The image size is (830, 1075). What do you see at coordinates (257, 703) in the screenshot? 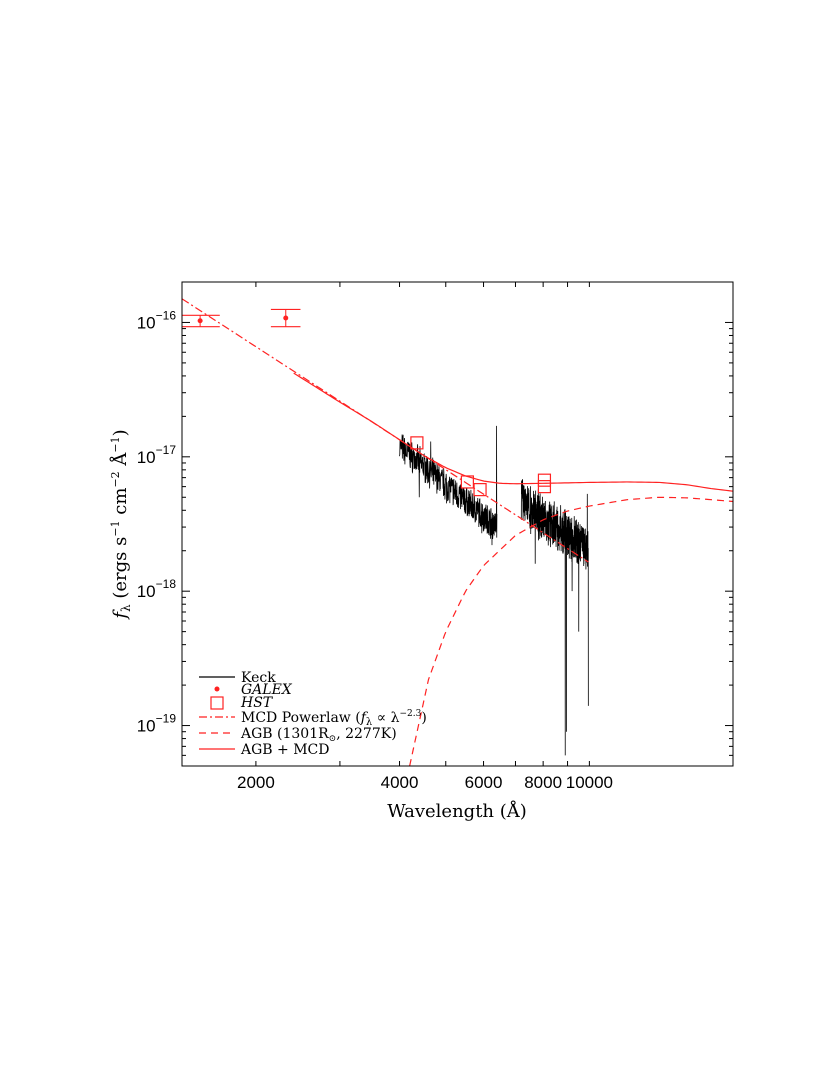
I see `legend-label-hst: HST` at bounding box center [257, 703].